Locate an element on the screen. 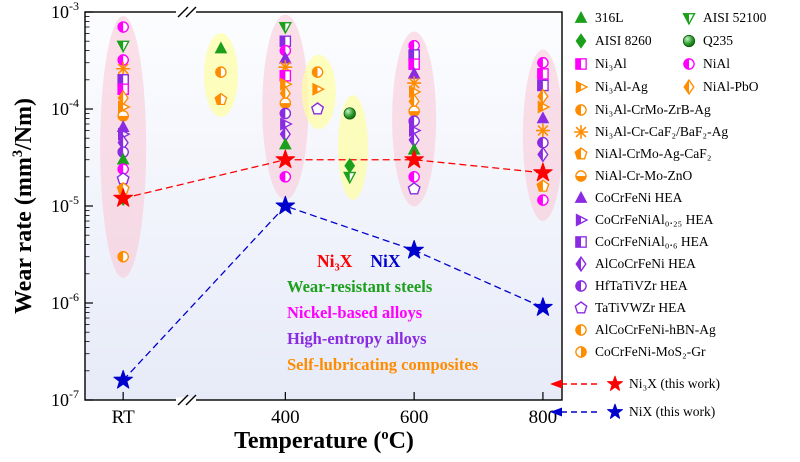 The image size is (800, 462). legend-item-CoCrFeNiAl025: CoCrFeNiAl₀.₂₅ HEA is located at coordinates (642, 220).